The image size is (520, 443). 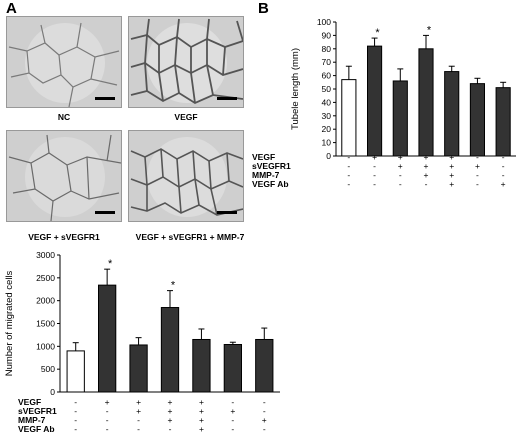 What do you see at coordinates (186, 62) in the screenshot?
I see `micrograph-vegf` at bounding box center [186, 62].